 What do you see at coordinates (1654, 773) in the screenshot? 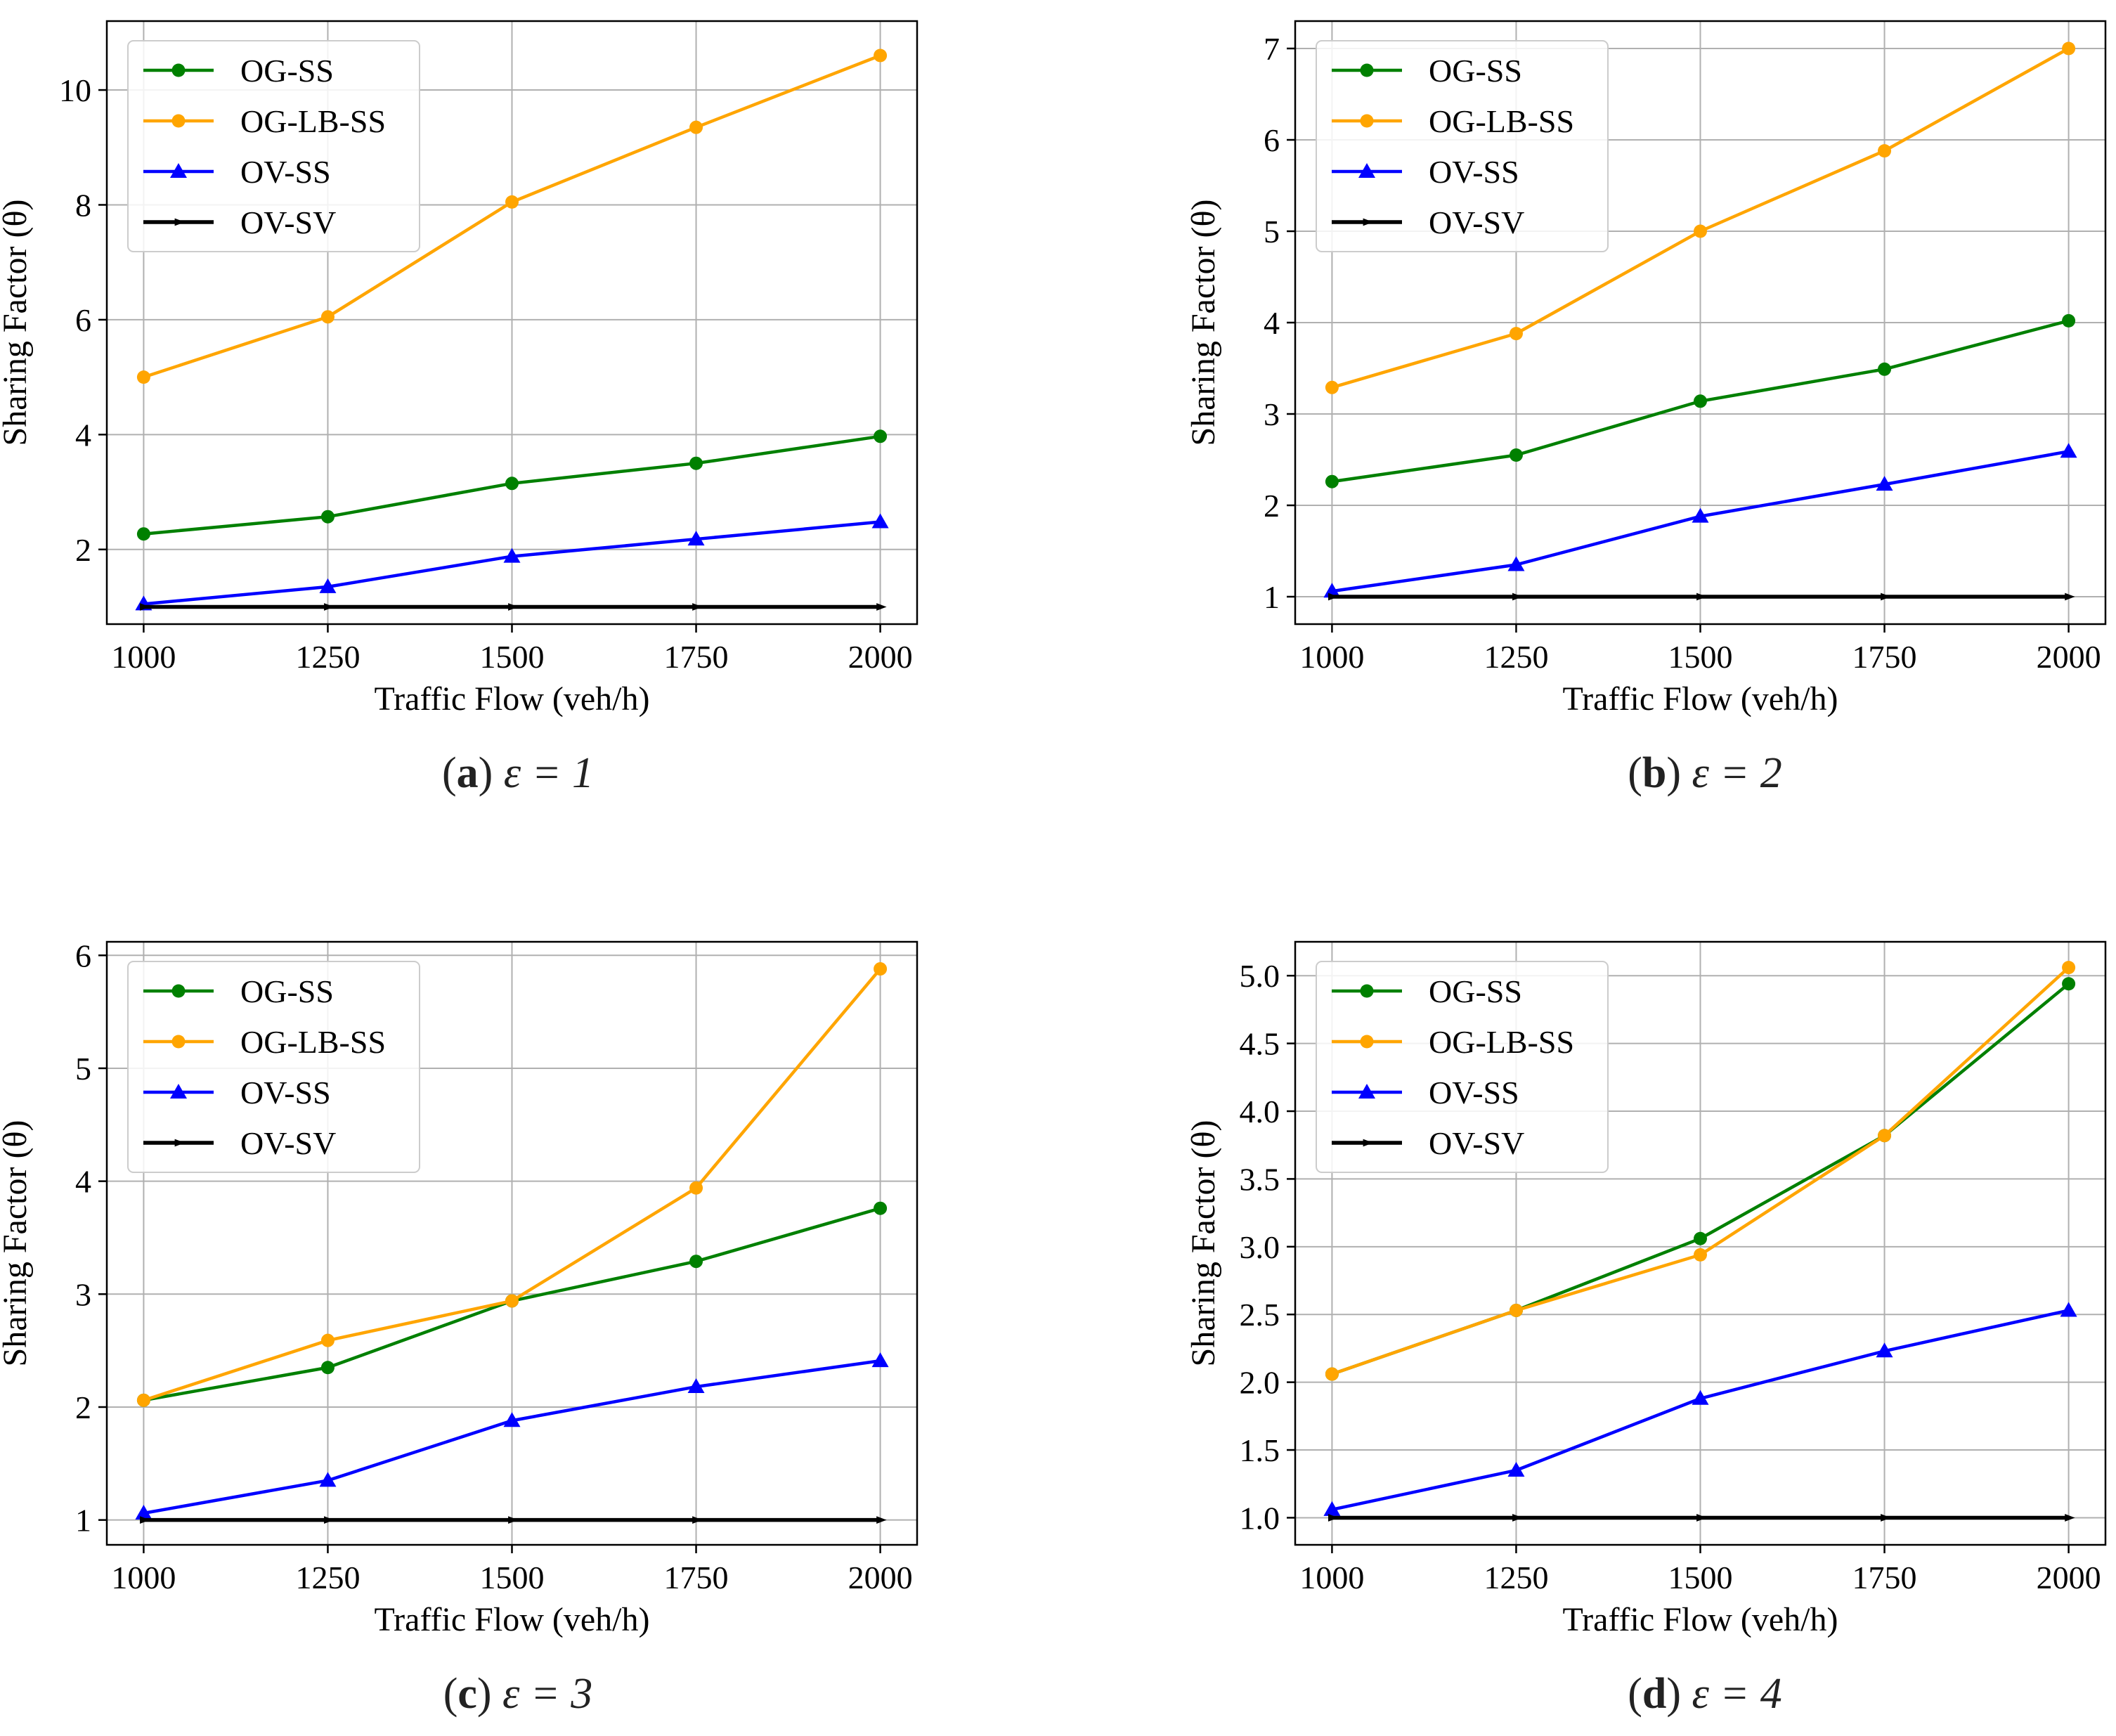
I see `caption-b-letter: b` at bounding box center [1654, 773].